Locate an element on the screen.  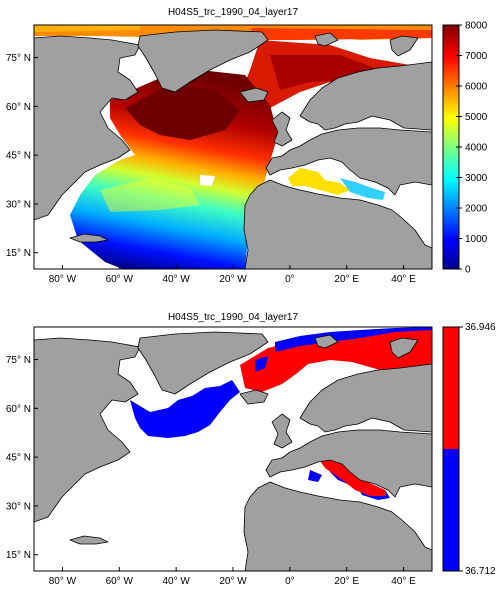
colorbar: 36.946 36.712 is located at coordinates (469, 449).